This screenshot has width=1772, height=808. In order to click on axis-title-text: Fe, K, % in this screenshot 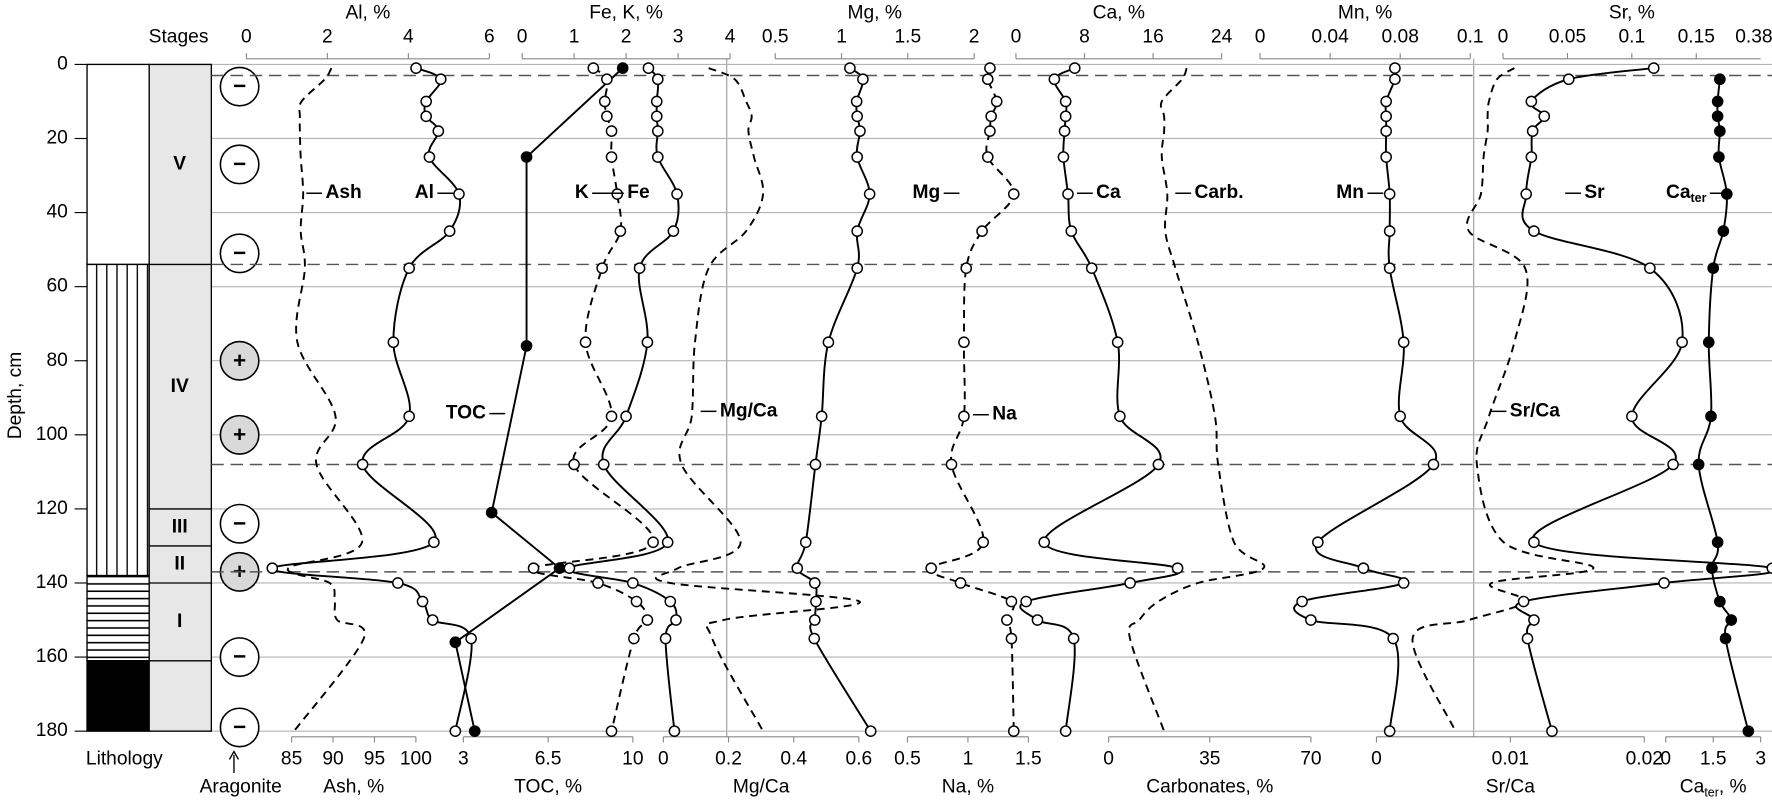, I will do `click(626, 13)`.